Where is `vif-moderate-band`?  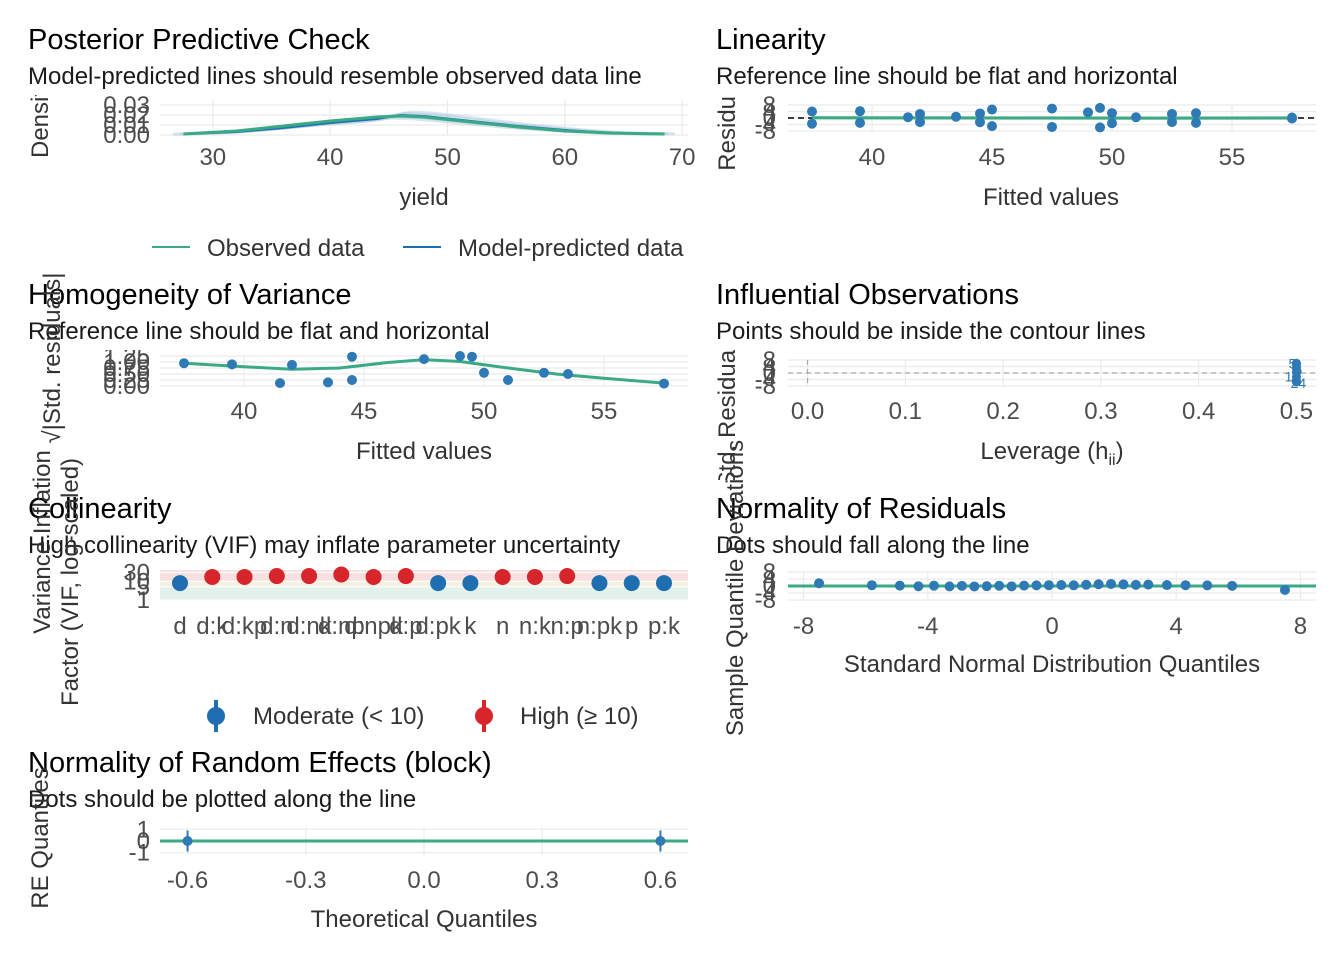 vif-moderate-band is located at coordinates (424, 584).